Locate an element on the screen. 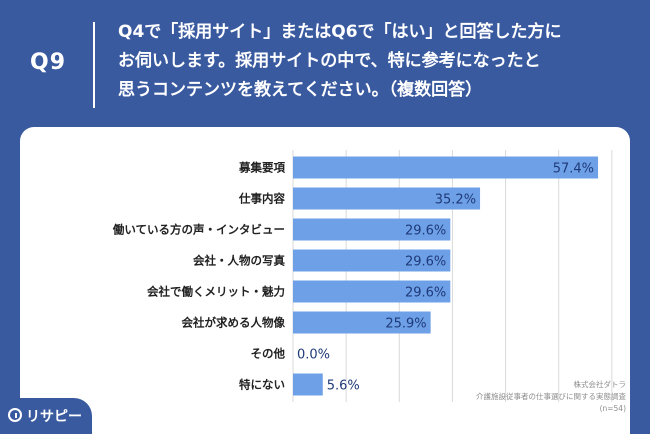  sample-size: (n=54) is located at coordinates (612, 408).